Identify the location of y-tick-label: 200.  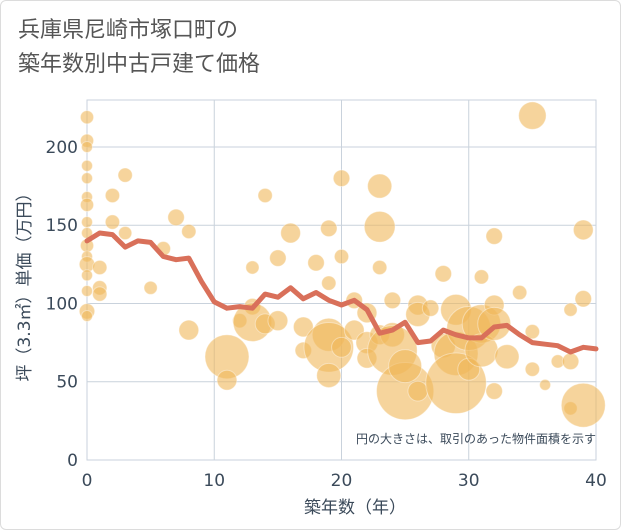
(62, 148).